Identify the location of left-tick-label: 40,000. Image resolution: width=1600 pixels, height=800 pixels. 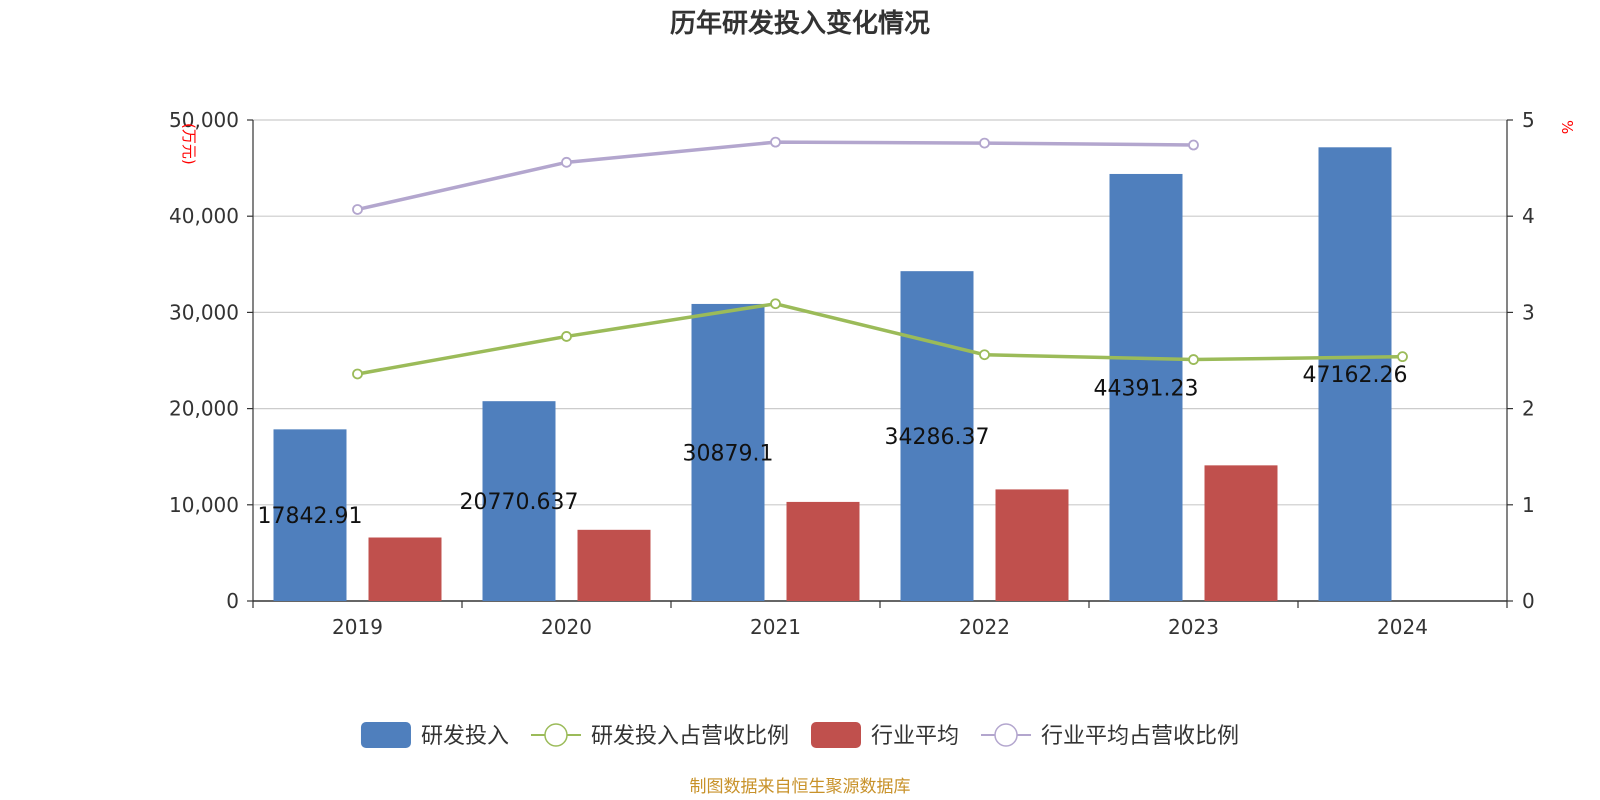
(204, 216).